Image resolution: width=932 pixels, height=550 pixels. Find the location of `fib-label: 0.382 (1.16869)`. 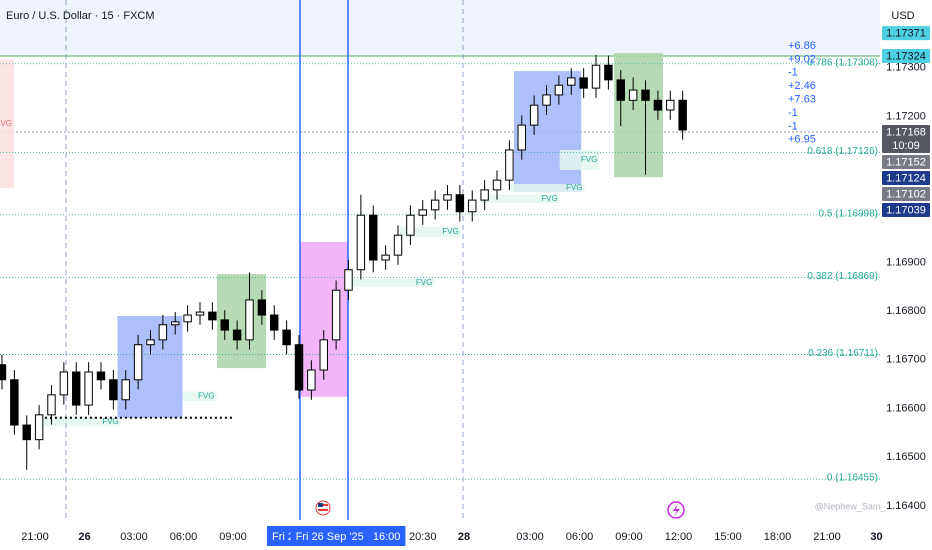

fib-label: 0.382 (1.16869) is located at coordinates (842, 276).